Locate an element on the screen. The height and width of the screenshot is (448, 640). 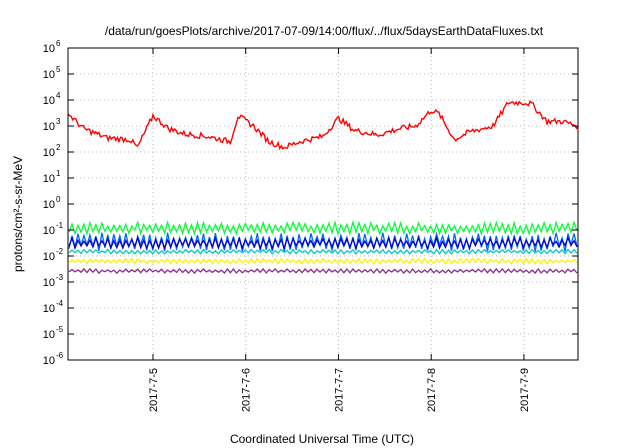
x-tick-label: 2017-7-5 is located at coordinates (154, 390).